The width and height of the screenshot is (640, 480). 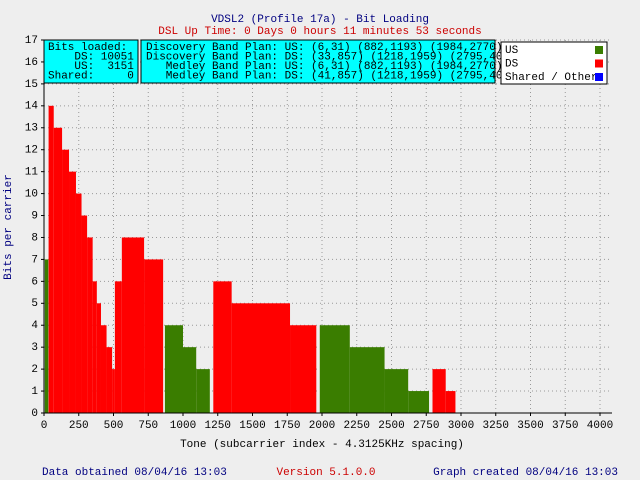 What do you see at coordinates (114, 426) in the screenshot?
I see `x-tick-label: 500` at bounding box center [114, 426].